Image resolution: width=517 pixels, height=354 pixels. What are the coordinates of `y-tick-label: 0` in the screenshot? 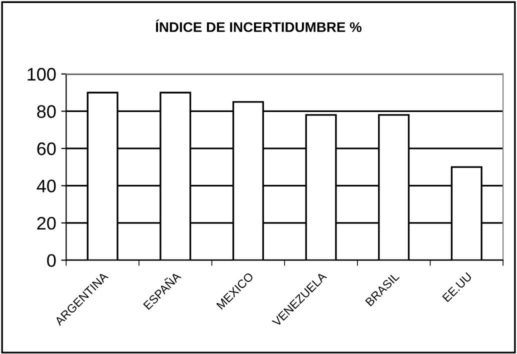 It's located at (51, 260).